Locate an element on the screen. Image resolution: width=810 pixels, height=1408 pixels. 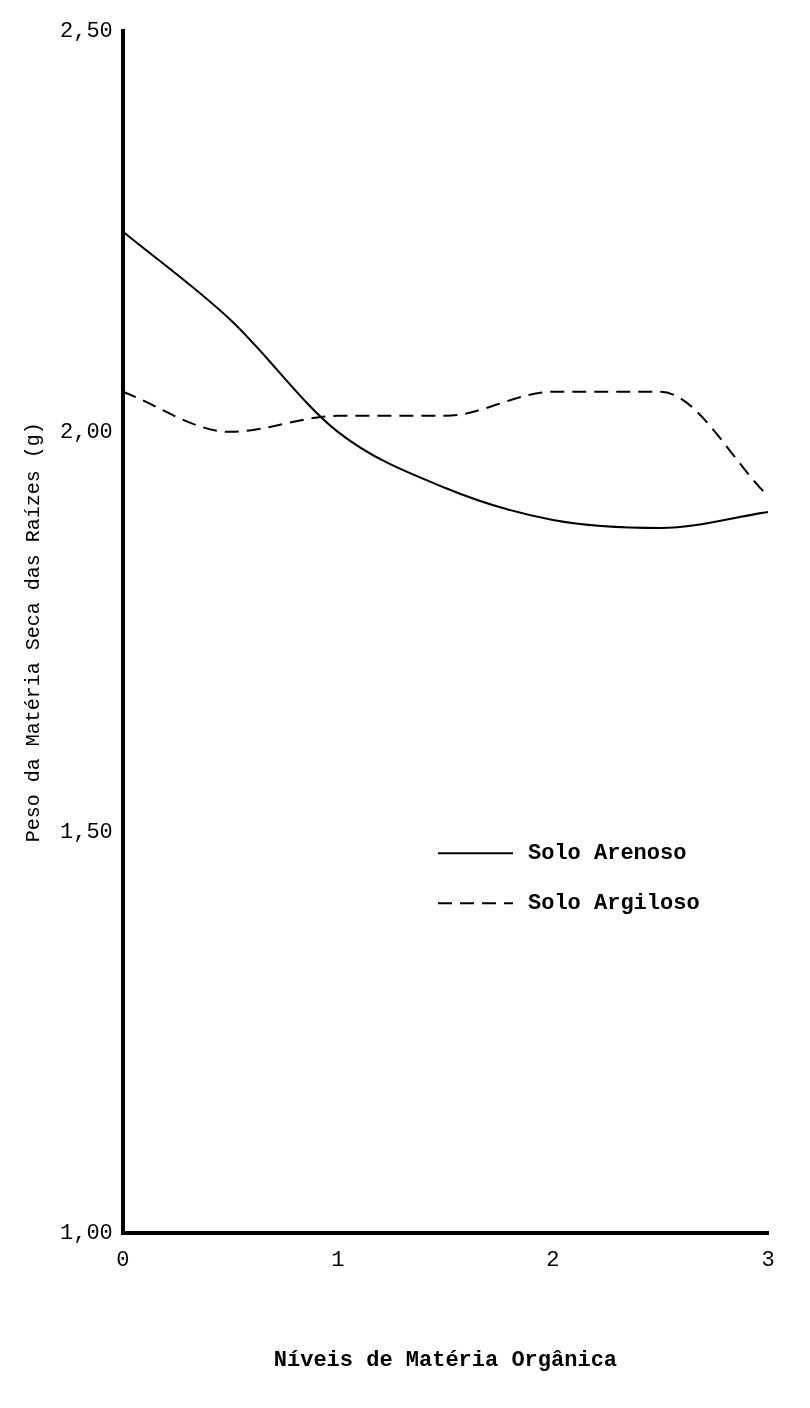
x-tick-label: 0 is located at coordinates (123, 1261).